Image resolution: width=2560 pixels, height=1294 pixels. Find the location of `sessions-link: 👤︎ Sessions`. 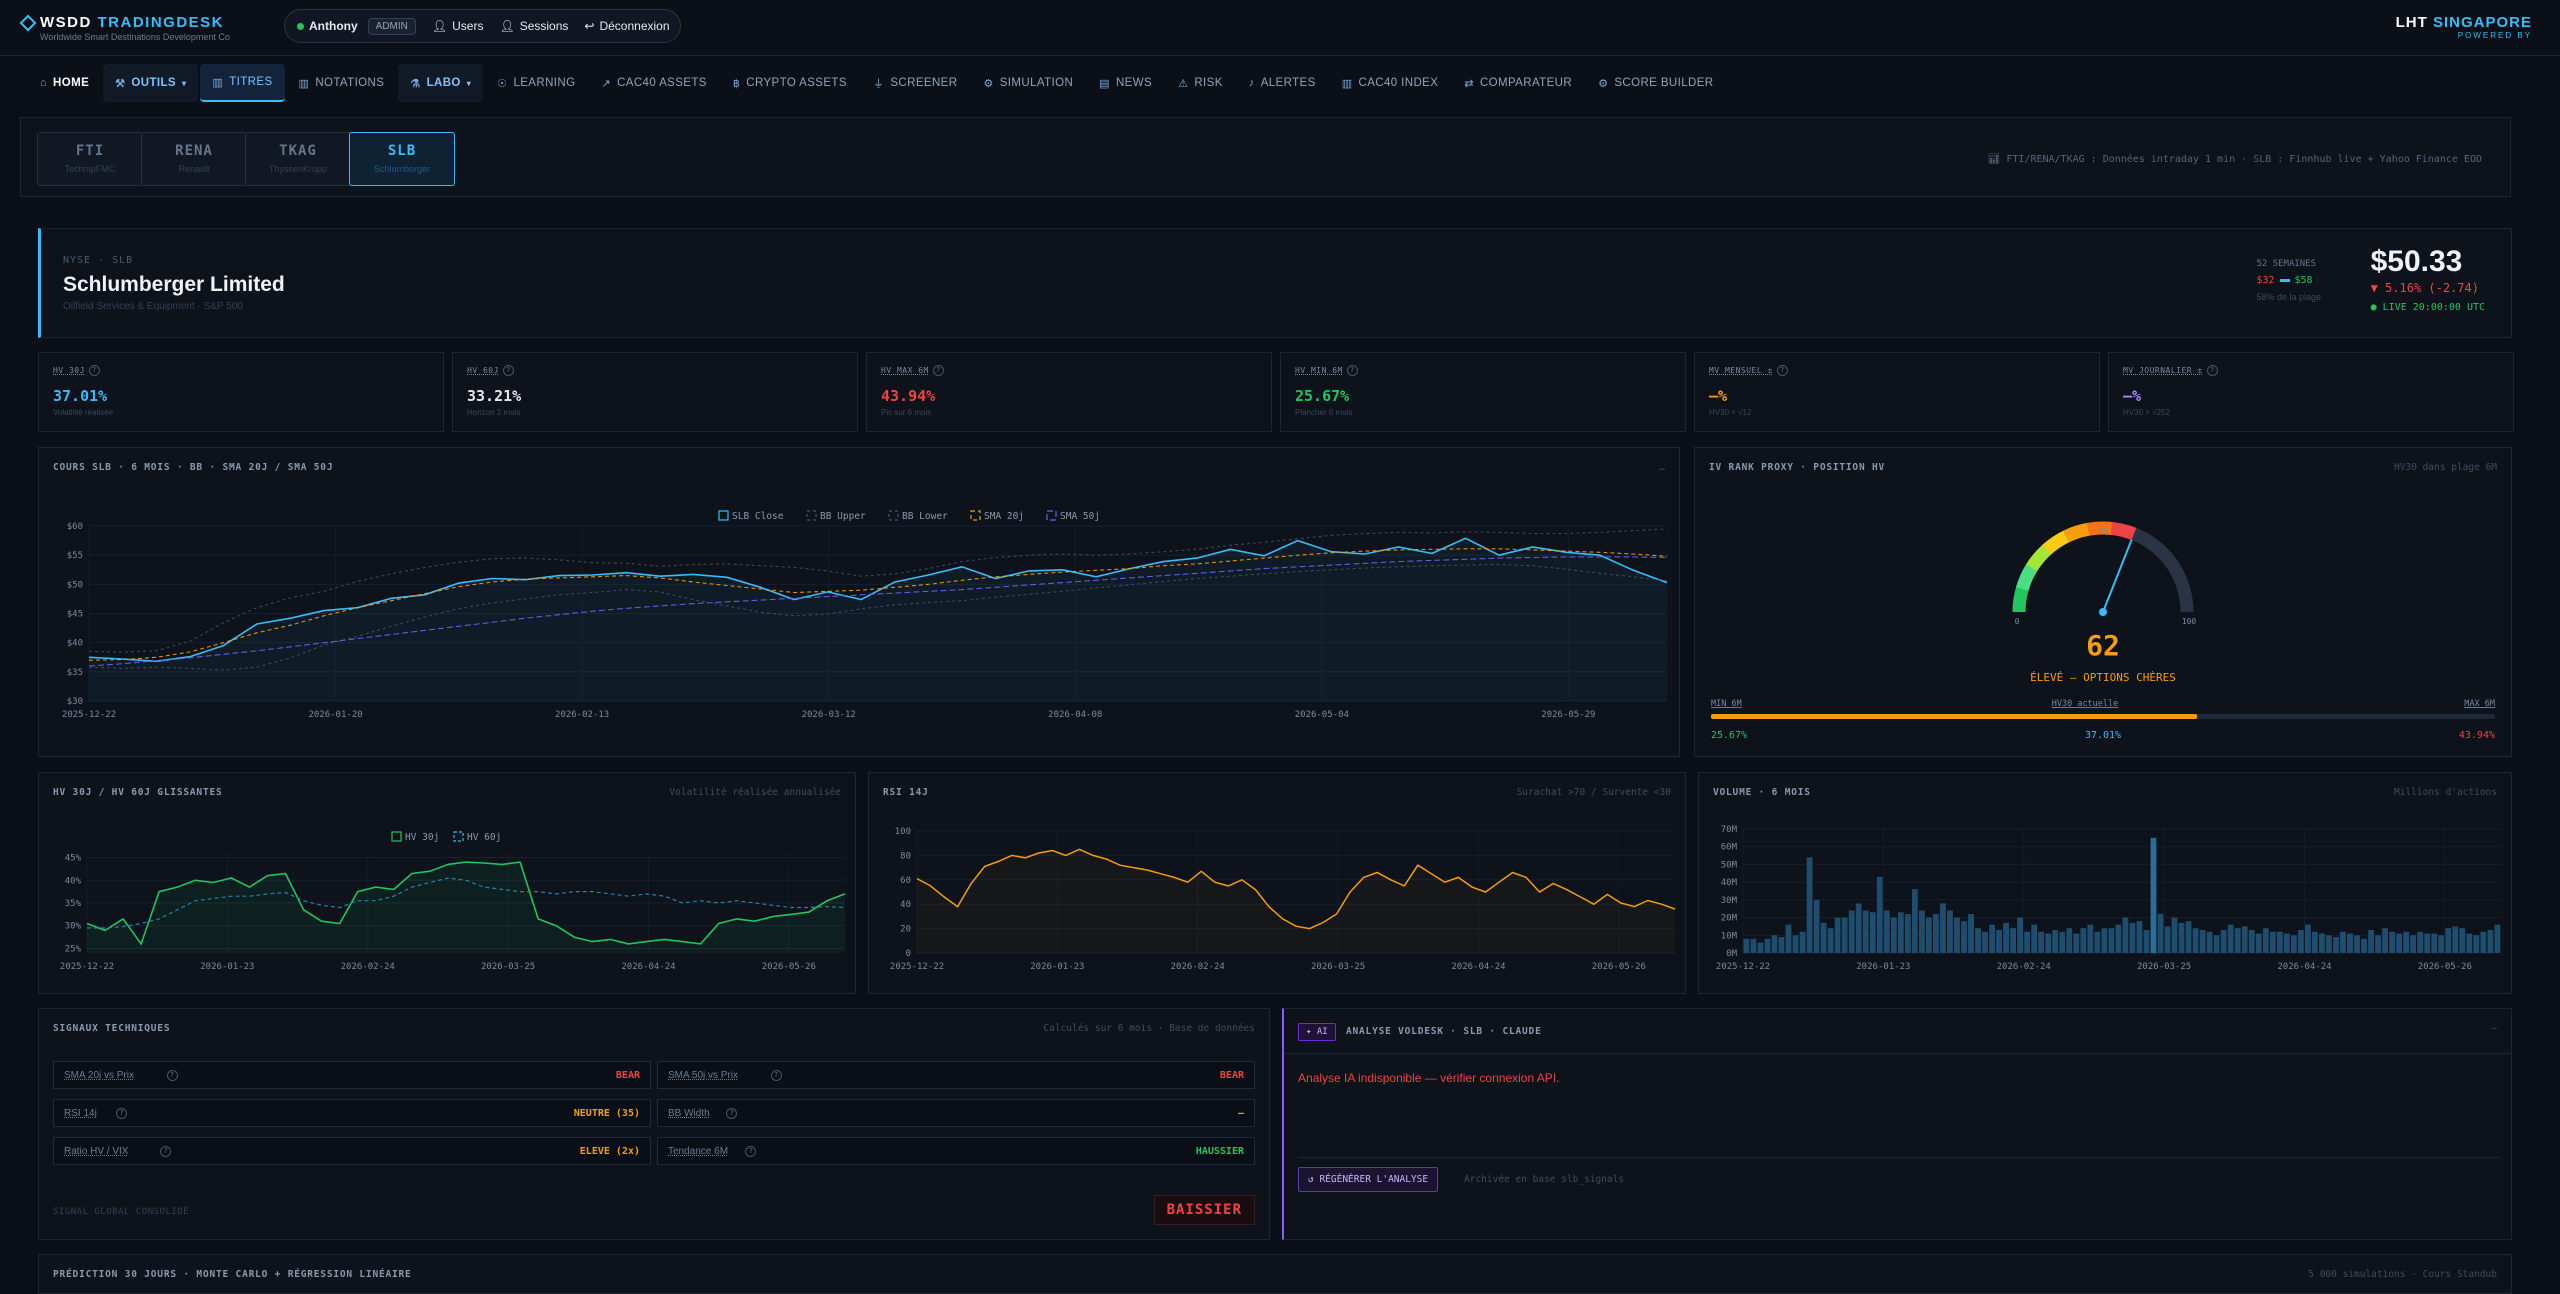

sessions-link: 👤︎ Sessions is located at coordinates (533, 26).